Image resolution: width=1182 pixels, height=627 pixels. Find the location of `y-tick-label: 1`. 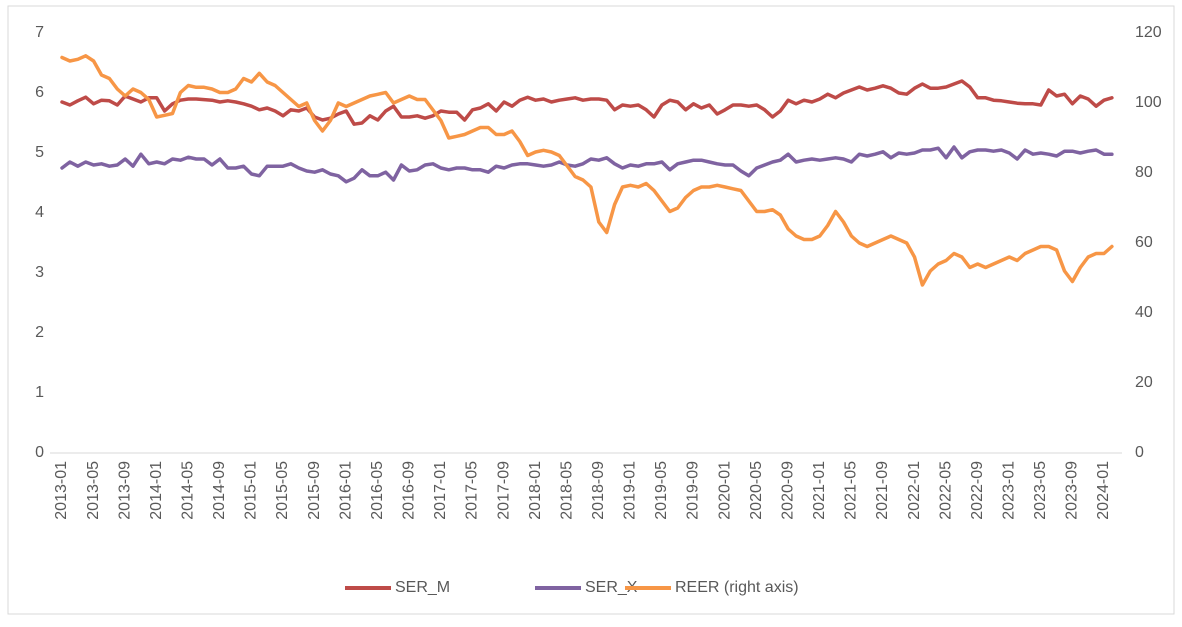

y-tick-label: 1 is located at coordinates (39, 392).